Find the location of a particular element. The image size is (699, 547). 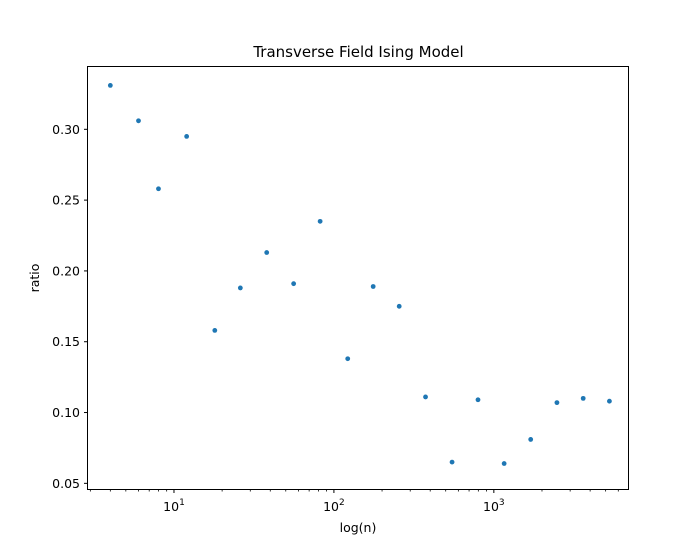

x-tick-label: 10¹ is located at coordinates (174, 506).